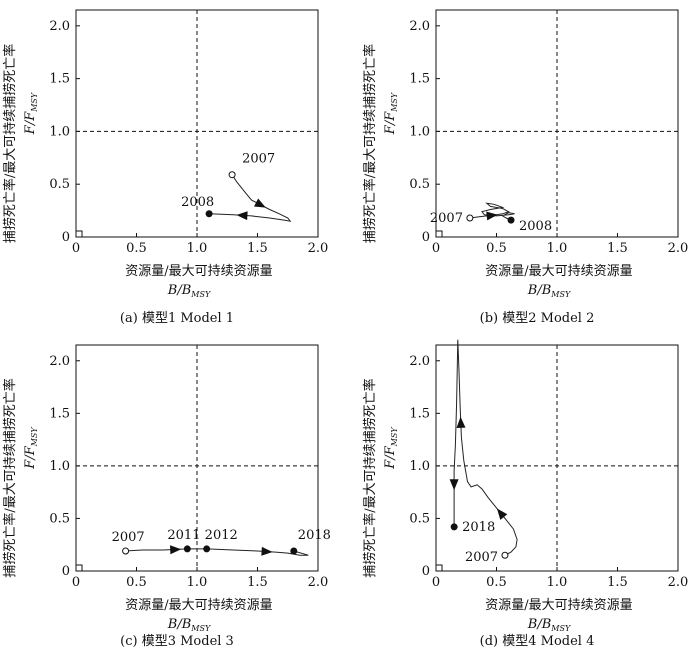 This screenshot has height=655, width=700. Describe the element at coordinates (183, 535) in the screenshot. I see `year-label: 2011` at that location.